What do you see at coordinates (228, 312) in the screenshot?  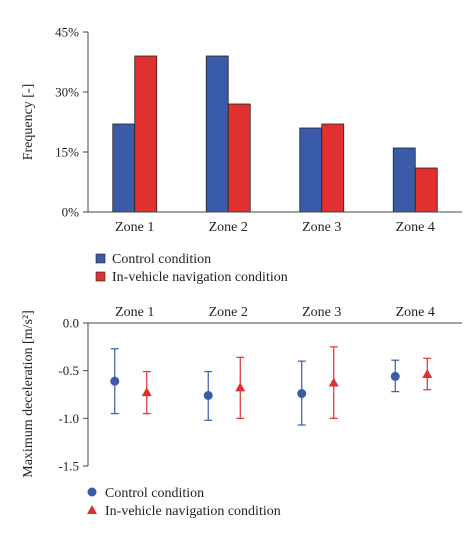 I see `error-category-label: Zone 2` at bounding box center [228, 312].